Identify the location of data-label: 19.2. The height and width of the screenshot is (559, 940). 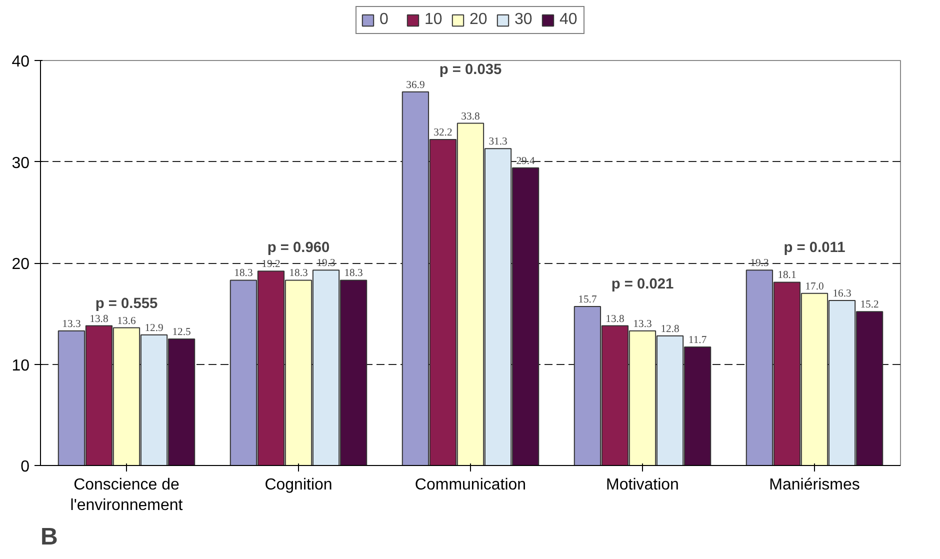
(271, 264).